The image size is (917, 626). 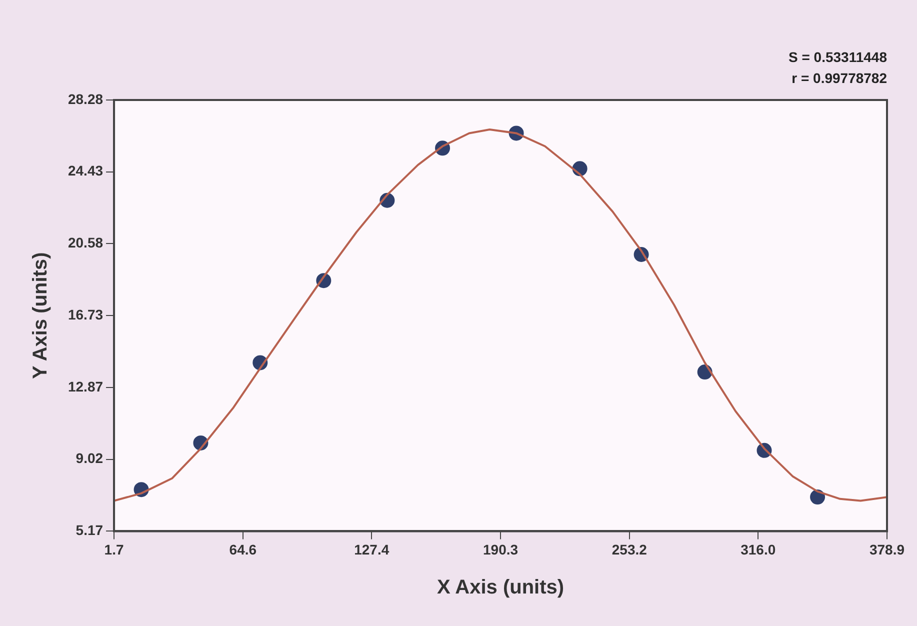 I want to click on x-tick-label: 64.6, so click(x=243, y=549).